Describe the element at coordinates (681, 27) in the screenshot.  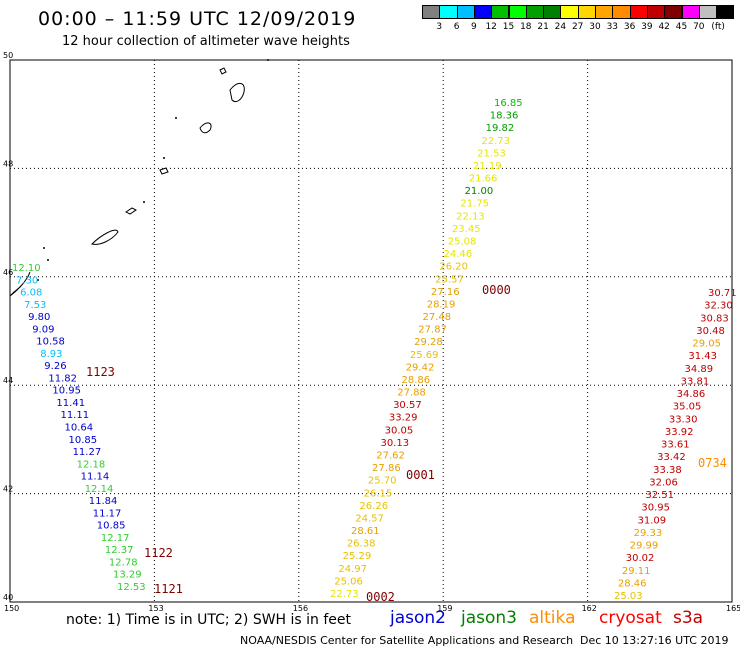
I see `scale-label: 45` at that location.